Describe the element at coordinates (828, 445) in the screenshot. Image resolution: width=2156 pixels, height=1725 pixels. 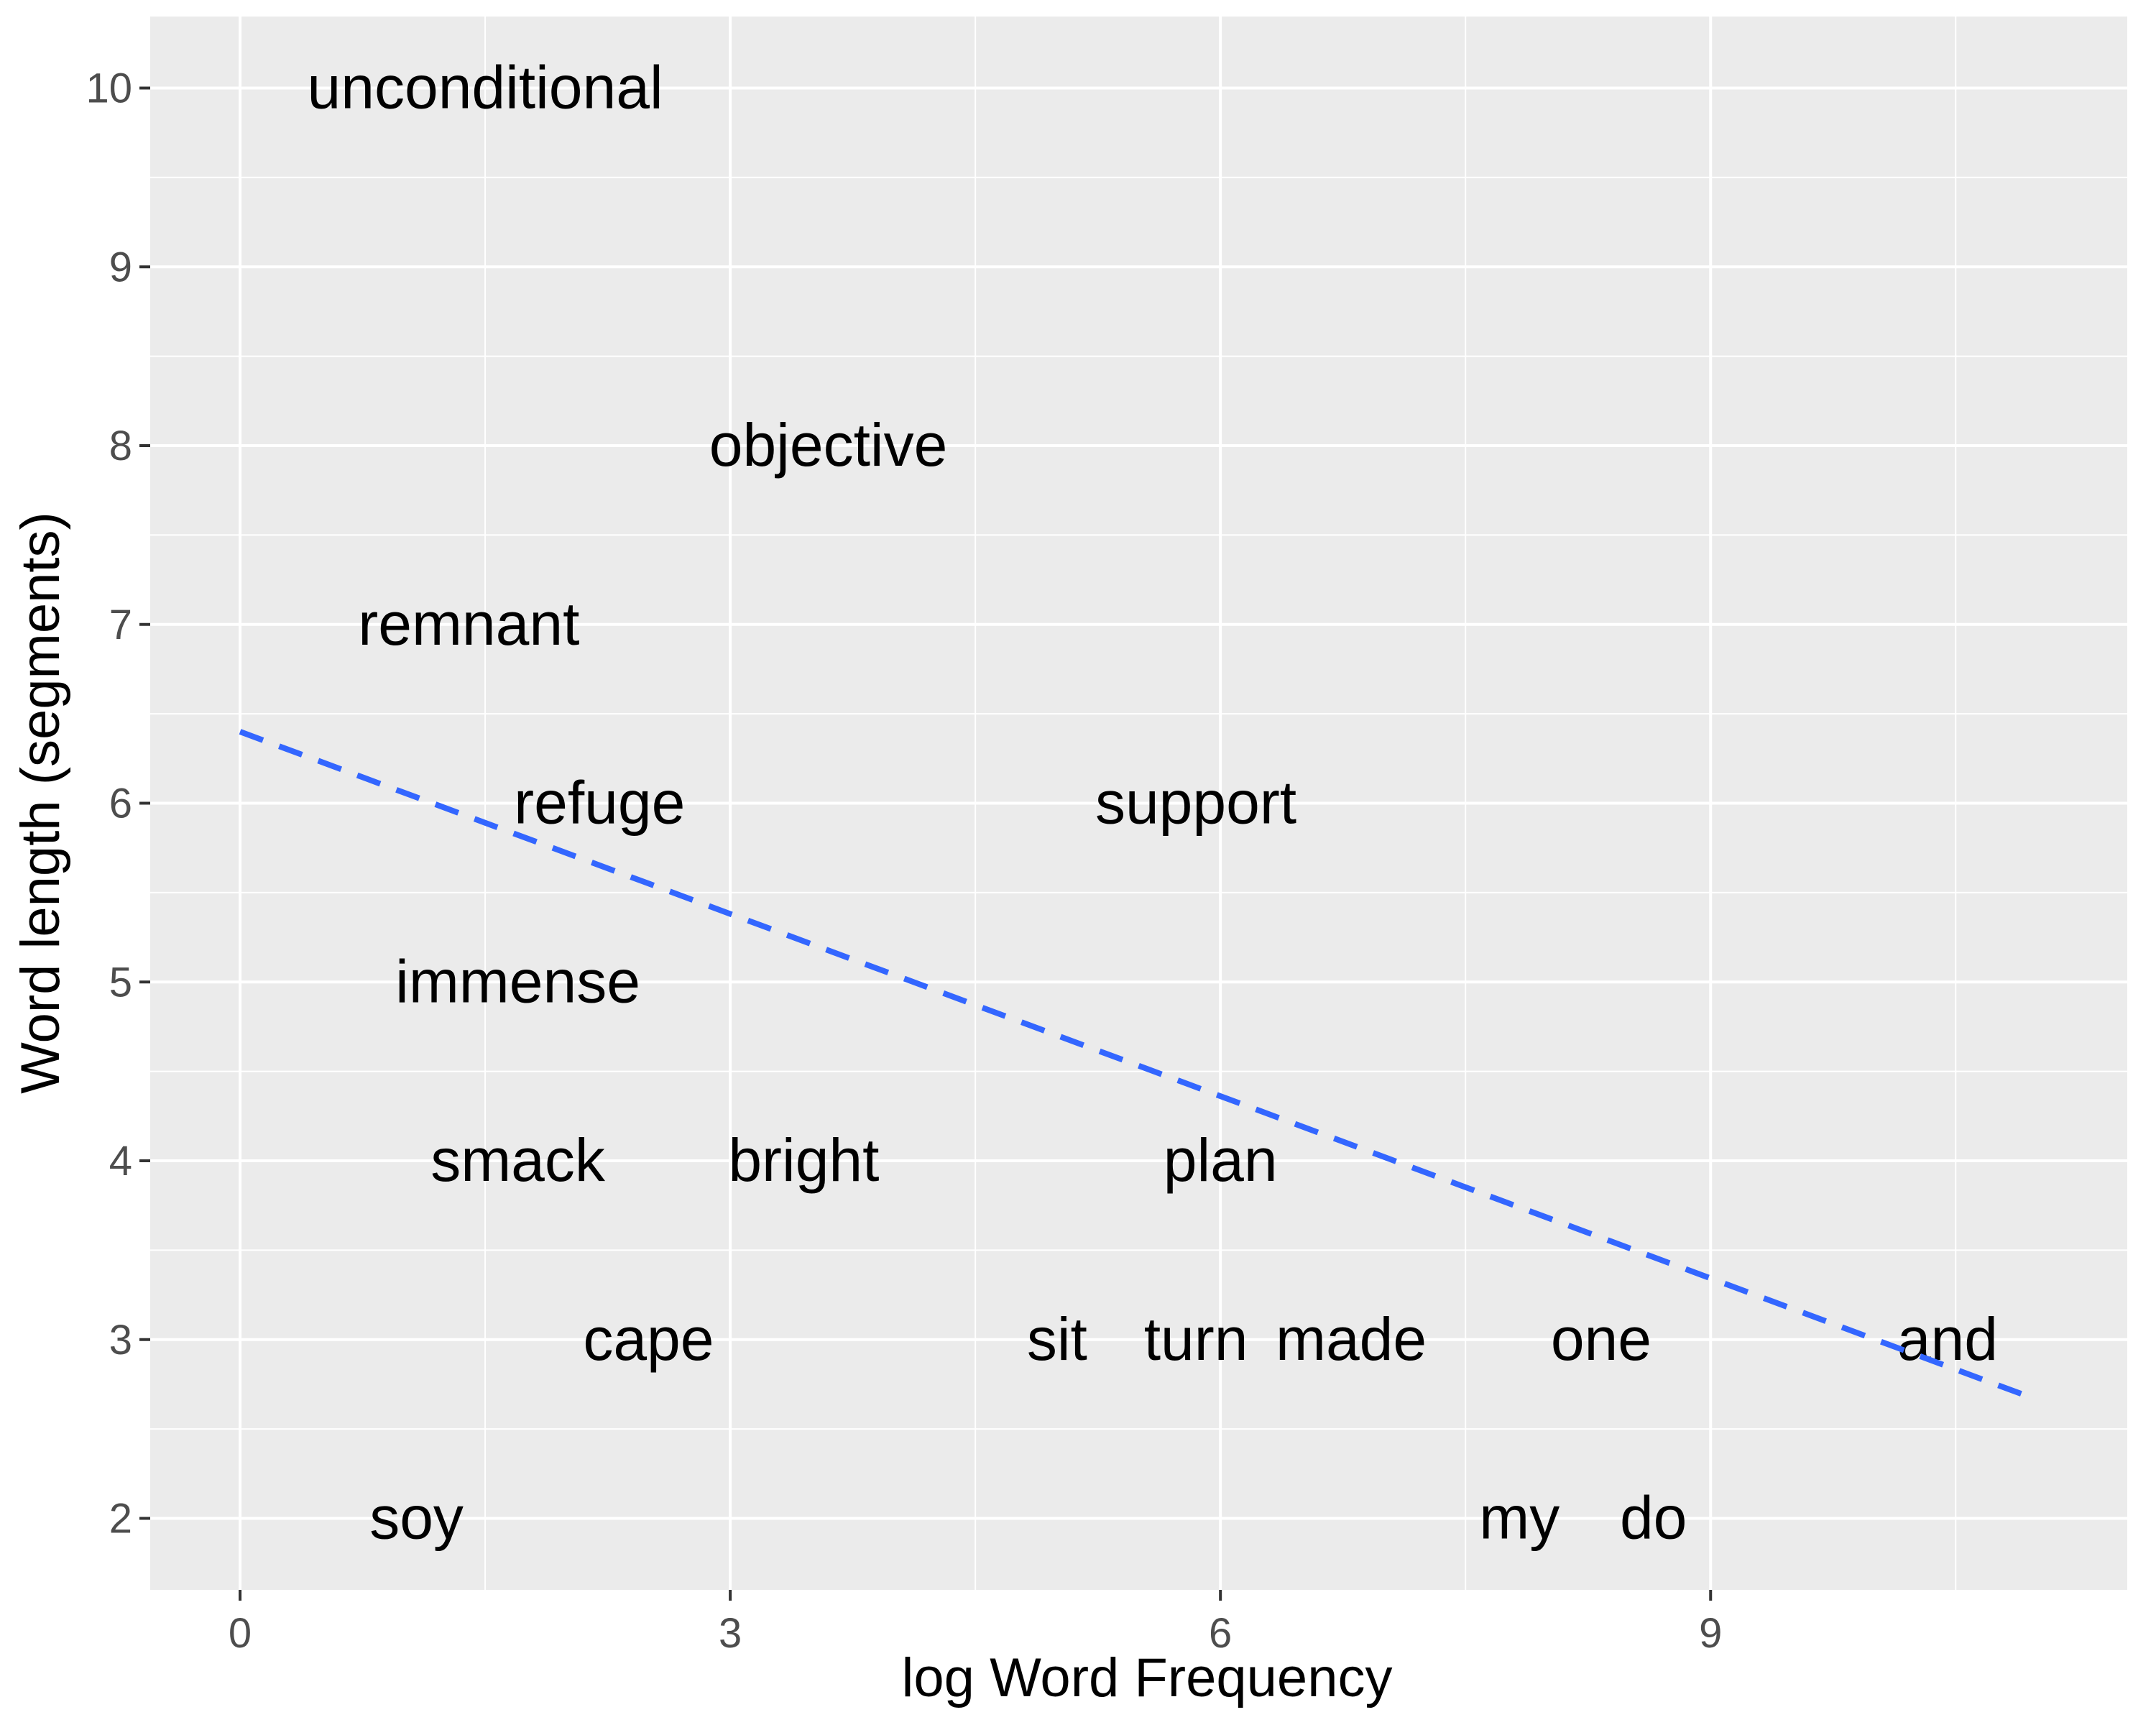
I see `word-label-objective: objective` at that location.